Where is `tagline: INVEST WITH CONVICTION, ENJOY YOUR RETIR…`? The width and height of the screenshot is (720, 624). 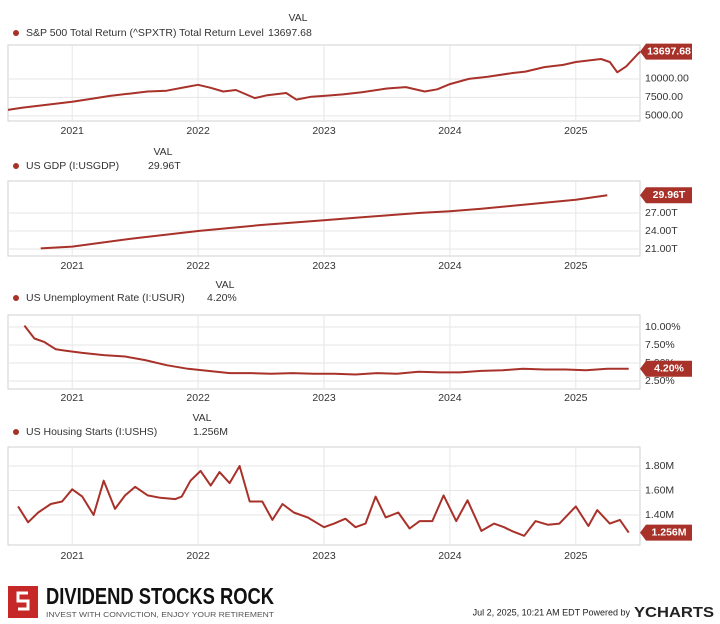
tagline: INVEST WITH CONVICTION, ENJOY YOUR RETIR… is located at coordinates (160, 615).